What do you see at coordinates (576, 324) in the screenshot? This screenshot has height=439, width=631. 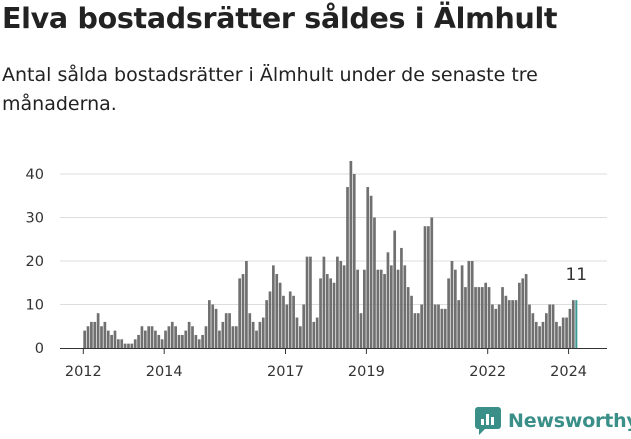 I see `bar-highlight` at bounding box center [576, 324].